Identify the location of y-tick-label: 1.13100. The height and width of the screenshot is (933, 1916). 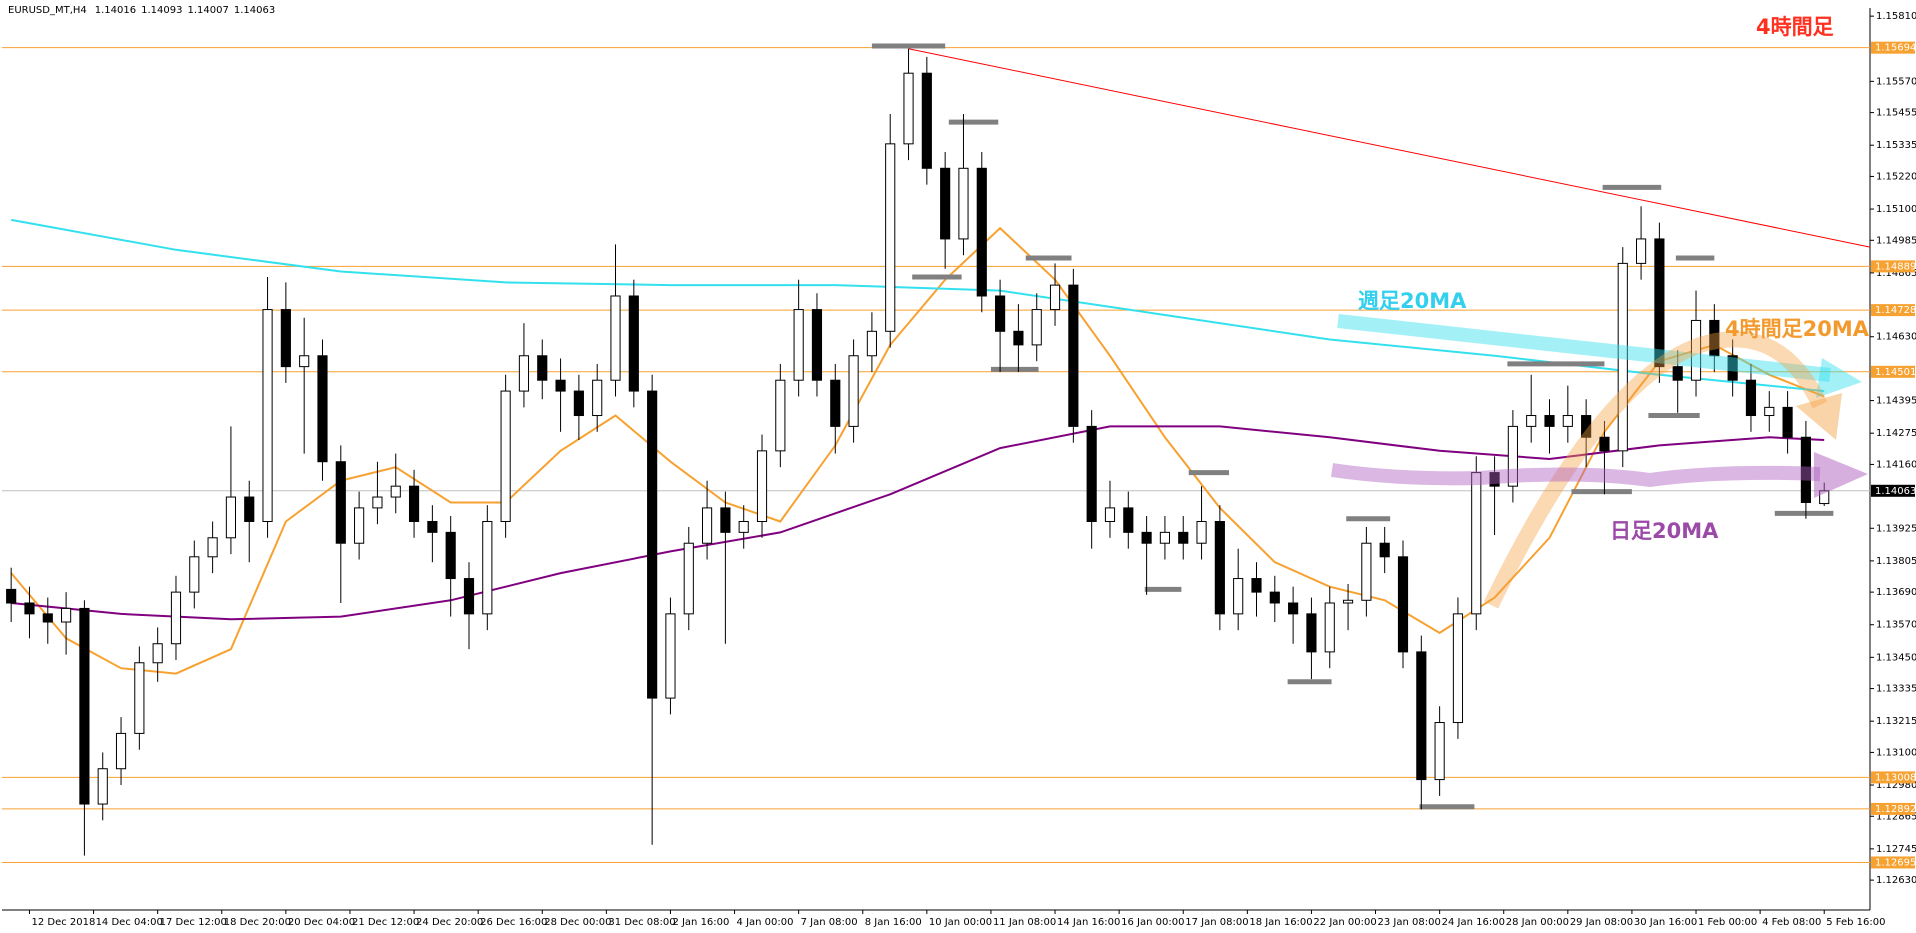
(1896, 752).